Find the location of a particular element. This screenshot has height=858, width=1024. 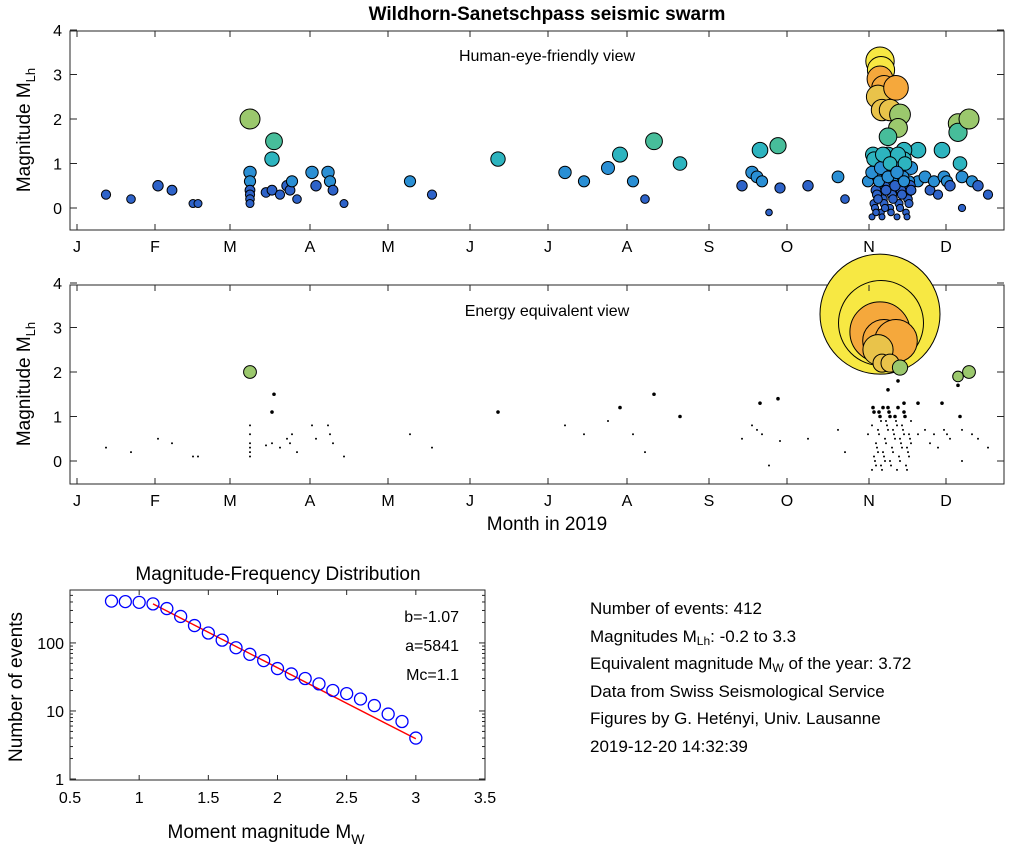

y-tick-label: 4 is located at coordinates (57, 31).